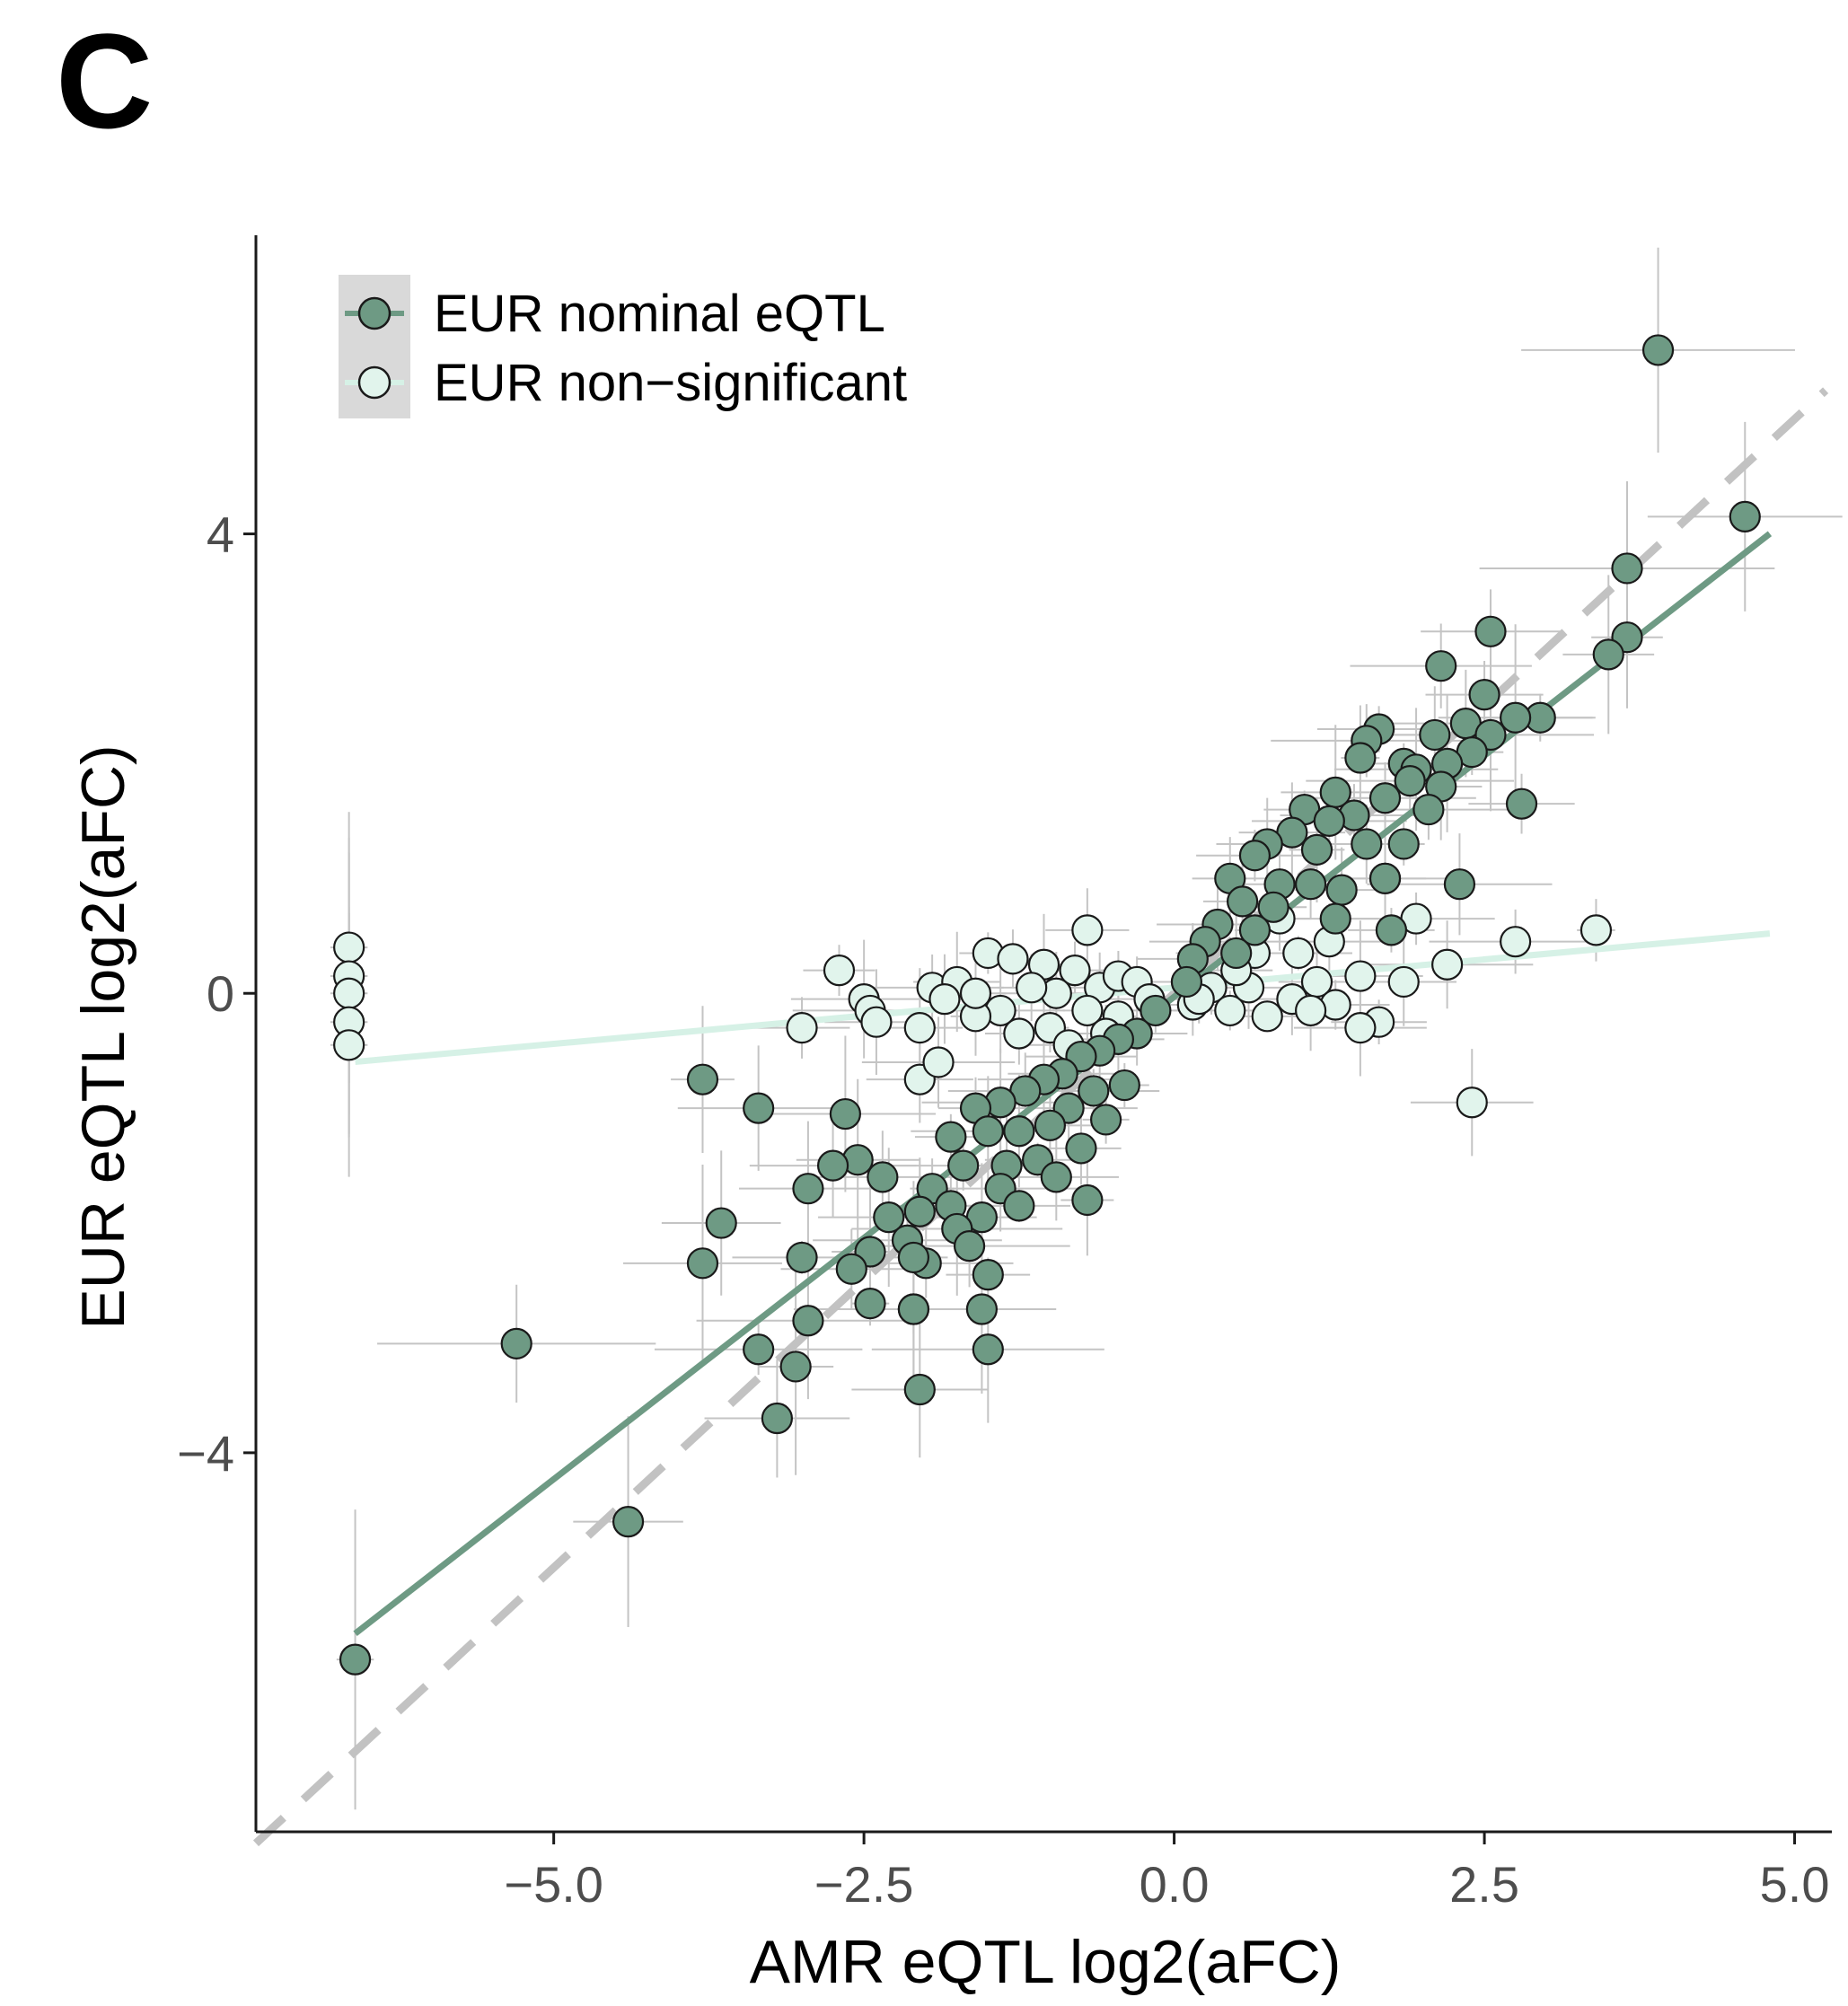  I want to click on legend: EUR nominal eQTL EUR non−significant, so click(623, 347).